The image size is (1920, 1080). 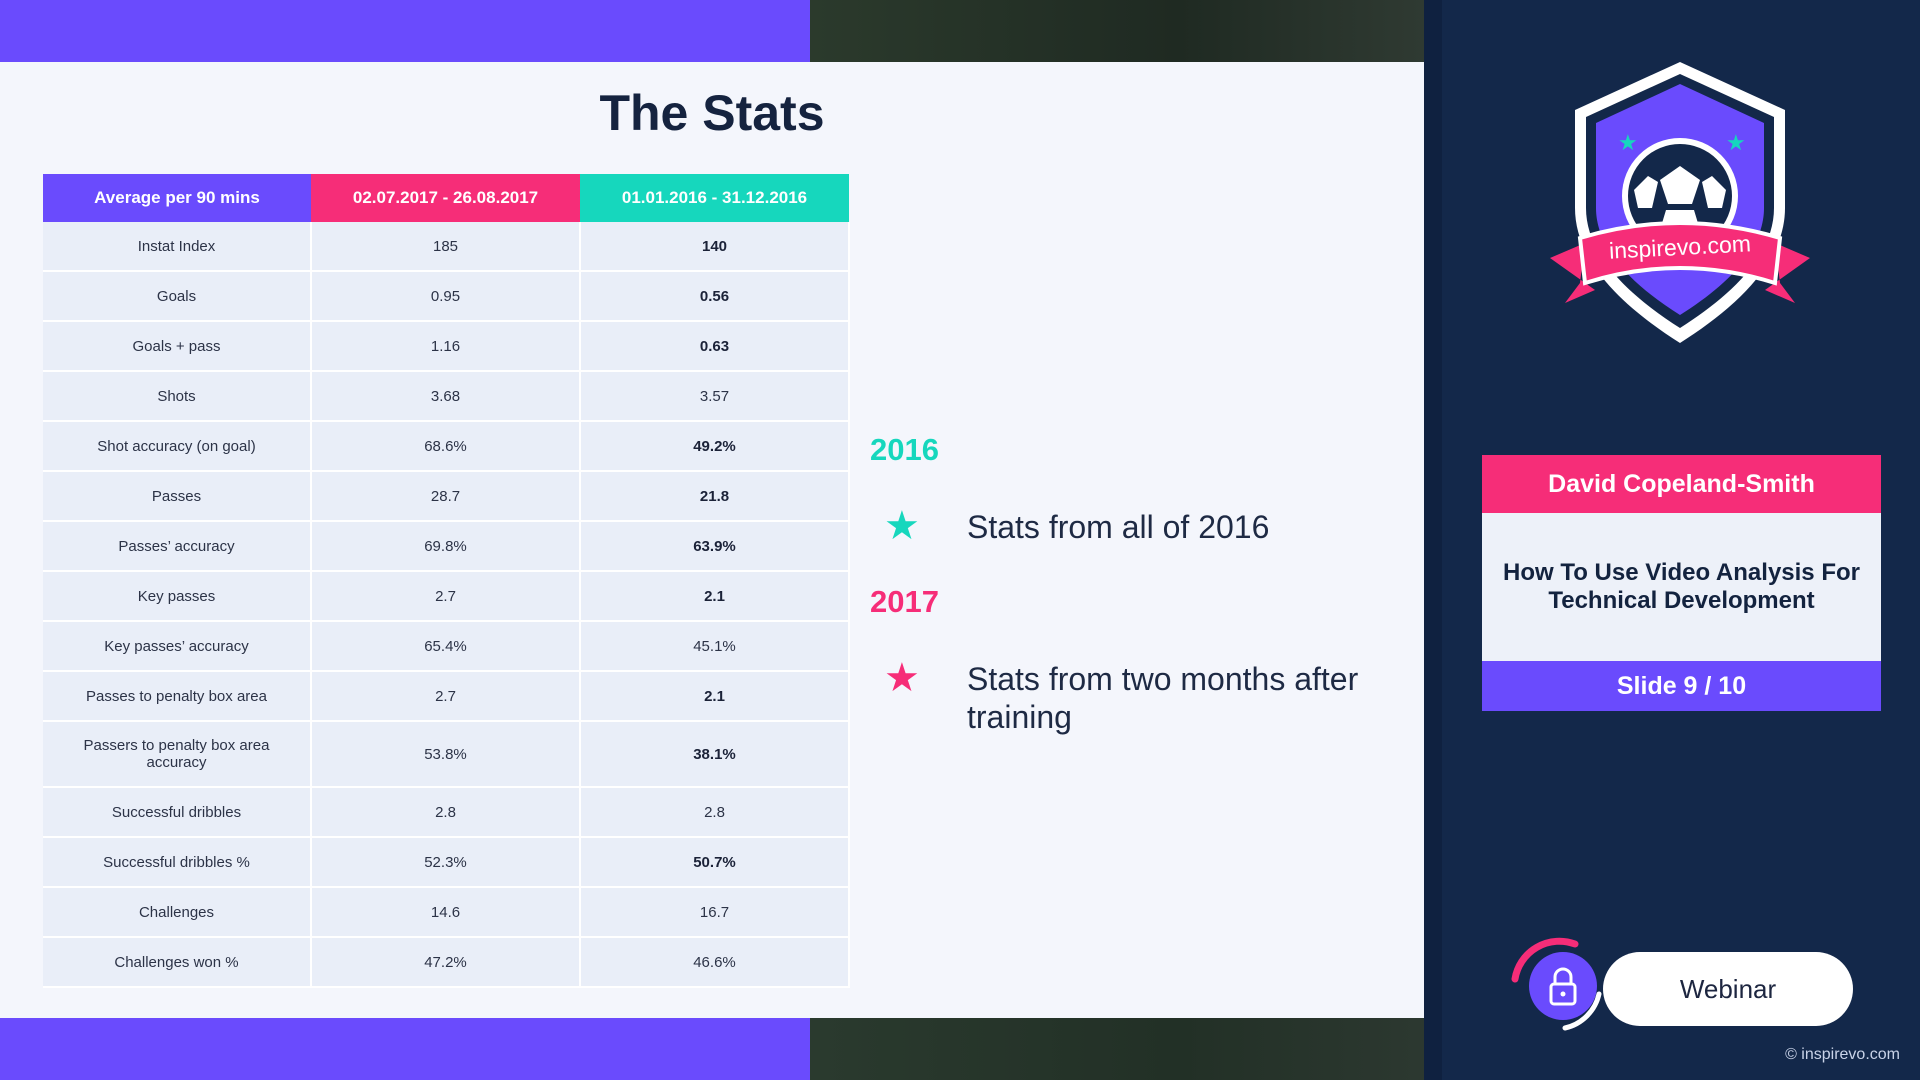 What do you see at coordinates (904, 449) in the screenshot?
I see `legend-year-2016: 2016` at bounding box center [904, 449].